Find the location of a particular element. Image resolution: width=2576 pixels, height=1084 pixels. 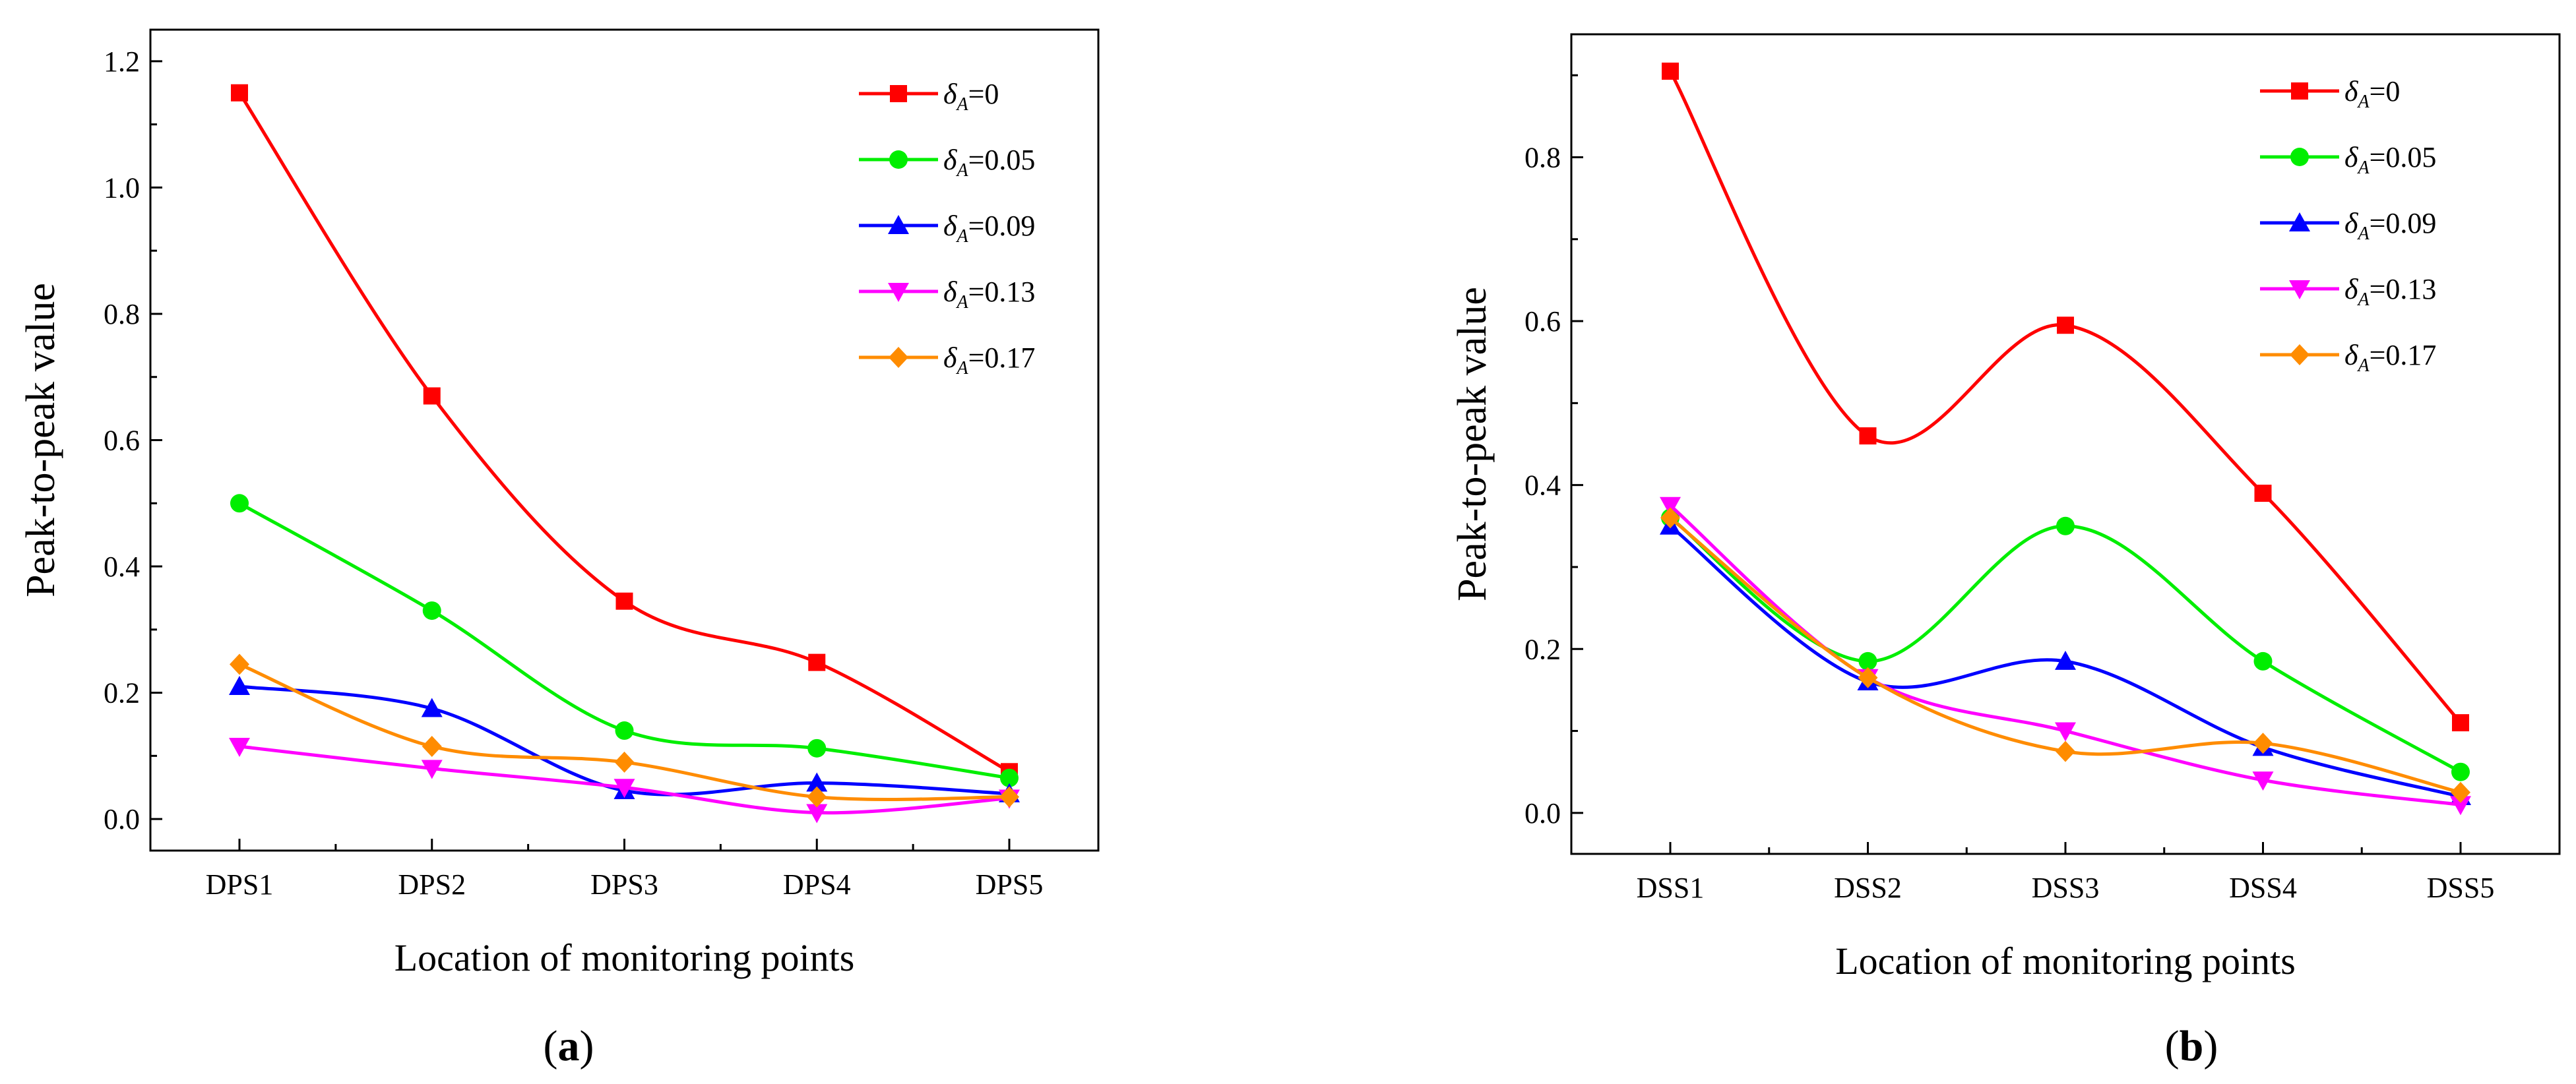

chart-a-xtick-label: DPS5 is located at coordinates (1010, 885).